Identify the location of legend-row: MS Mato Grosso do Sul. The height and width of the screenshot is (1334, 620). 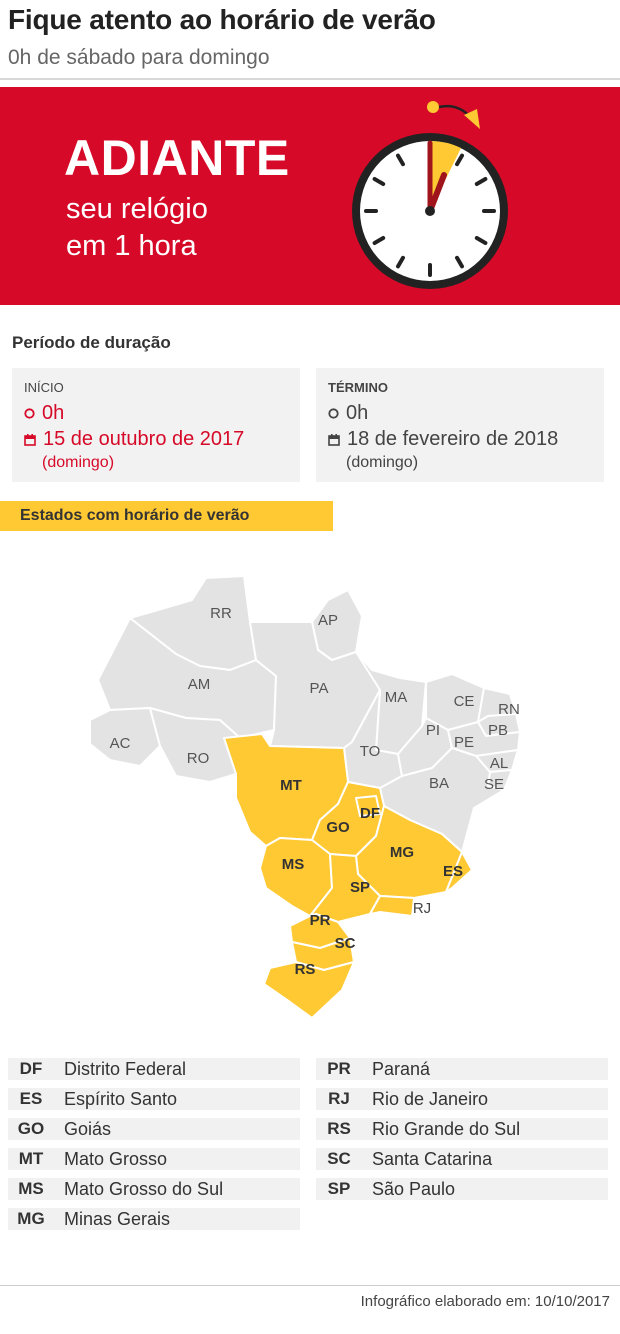
(154, 1189).